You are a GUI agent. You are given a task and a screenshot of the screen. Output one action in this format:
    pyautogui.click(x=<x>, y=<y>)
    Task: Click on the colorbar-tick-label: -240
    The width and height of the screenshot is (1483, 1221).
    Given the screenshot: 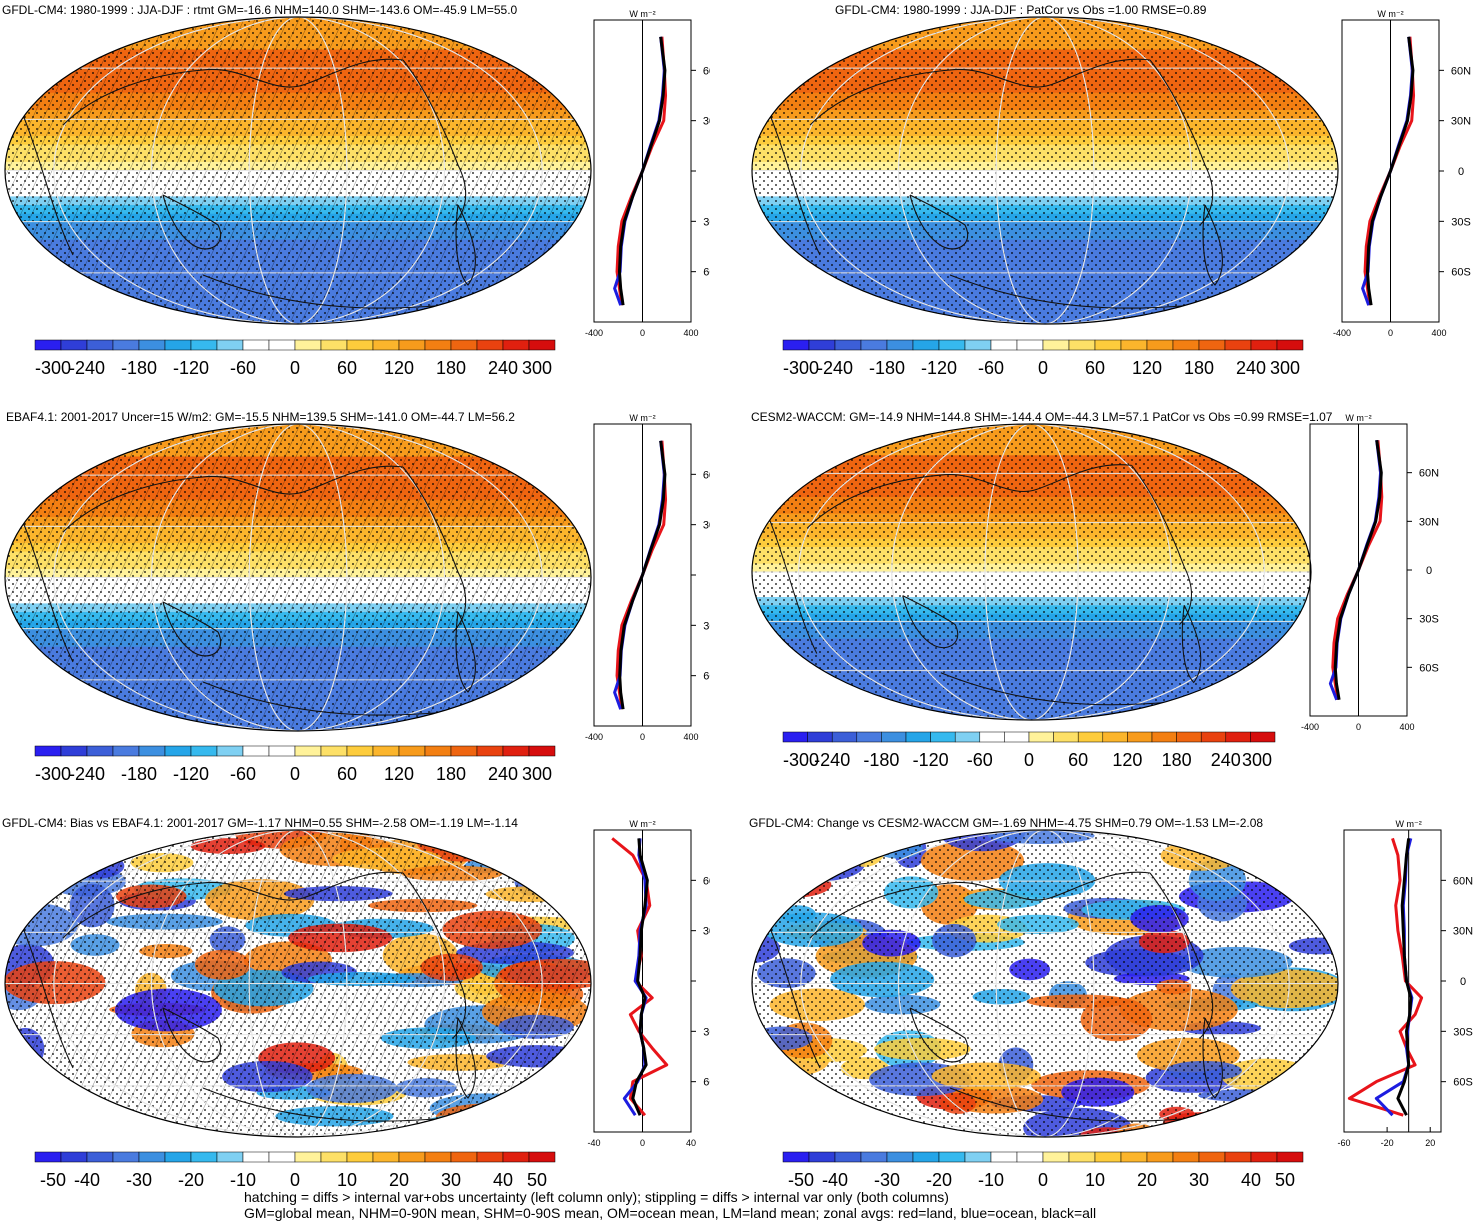 What is the action you would take?
    pyautogui.click(x=832, y=760)
    